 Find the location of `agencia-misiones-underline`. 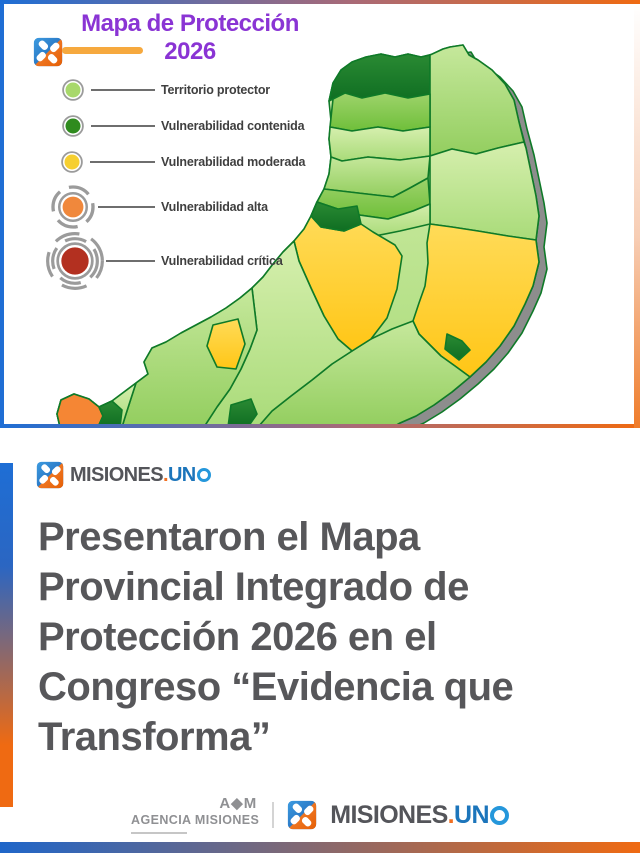

agencia-misiones-underline is located at coordinates (159, 833).